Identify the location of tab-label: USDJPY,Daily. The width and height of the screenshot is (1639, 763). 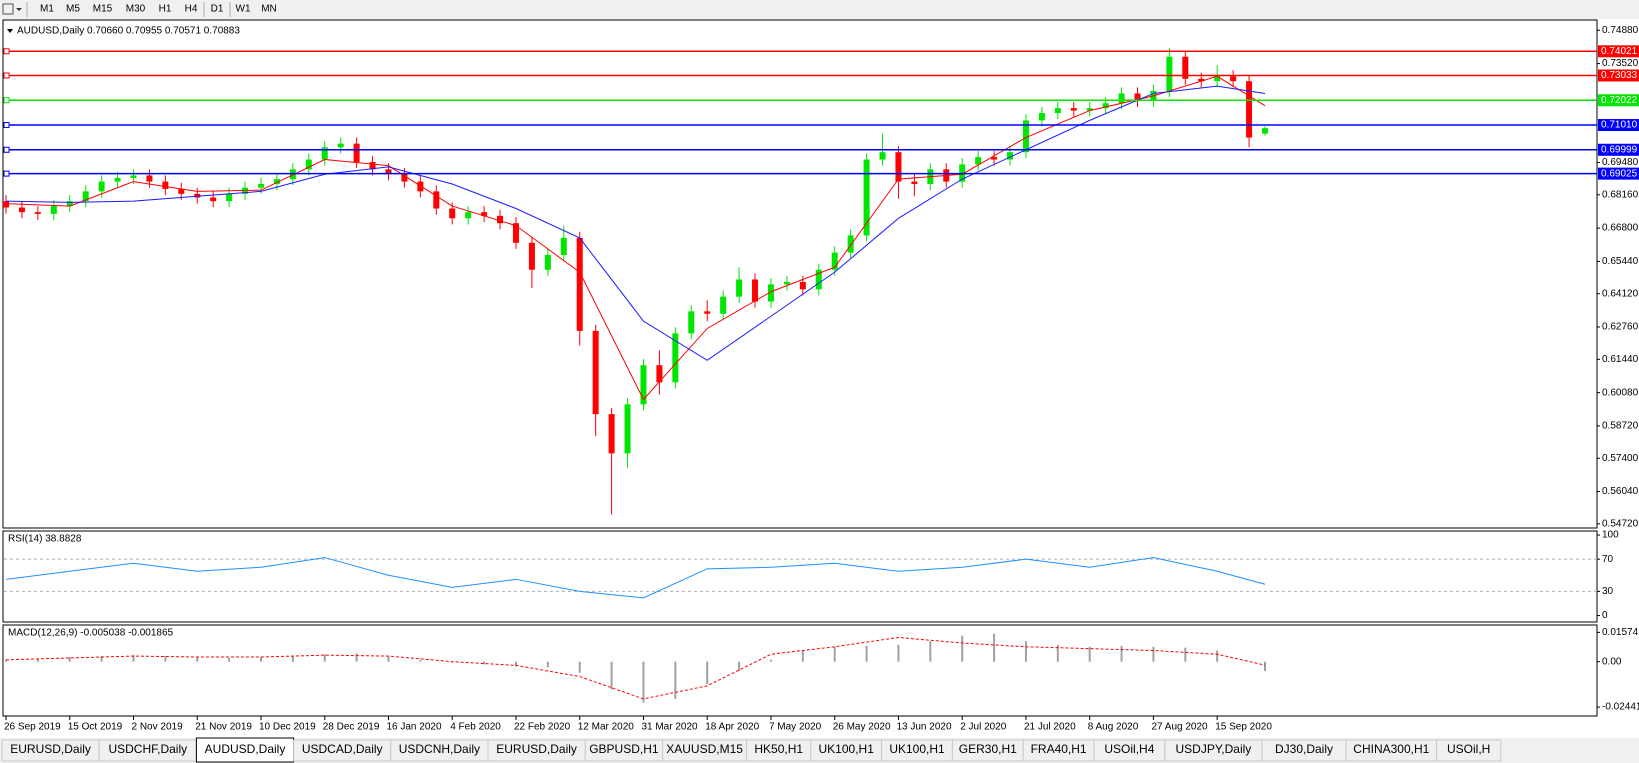
(1213, 749).